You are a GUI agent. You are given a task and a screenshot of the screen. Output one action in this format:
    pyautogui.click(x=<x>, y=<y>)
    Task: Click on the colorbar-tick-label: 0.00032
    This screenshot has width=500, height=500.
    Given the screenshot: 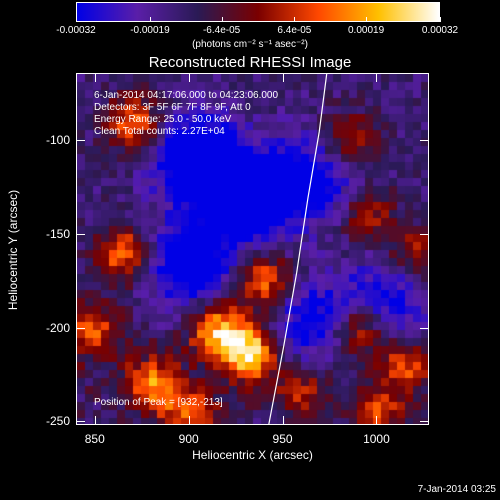 What is the action you would take?
    pyautogui.click(x=440, y=30)
    